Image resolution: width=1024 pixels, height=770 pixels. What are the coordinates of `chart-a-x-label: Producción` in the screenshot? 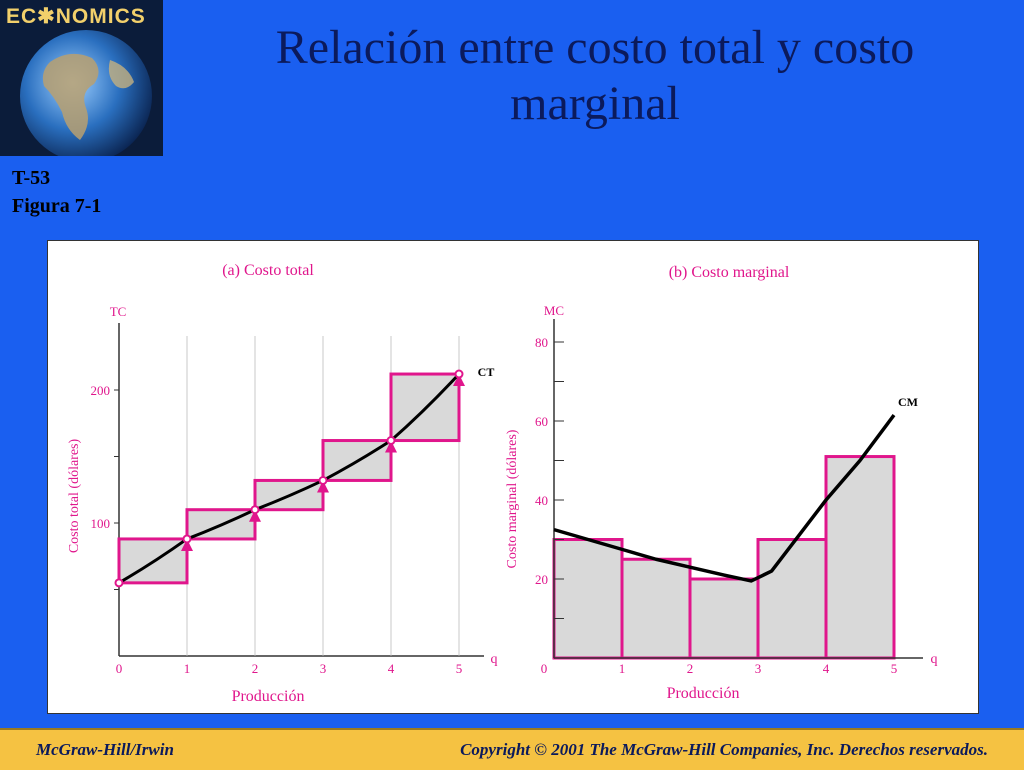 It's located at (268, 696).